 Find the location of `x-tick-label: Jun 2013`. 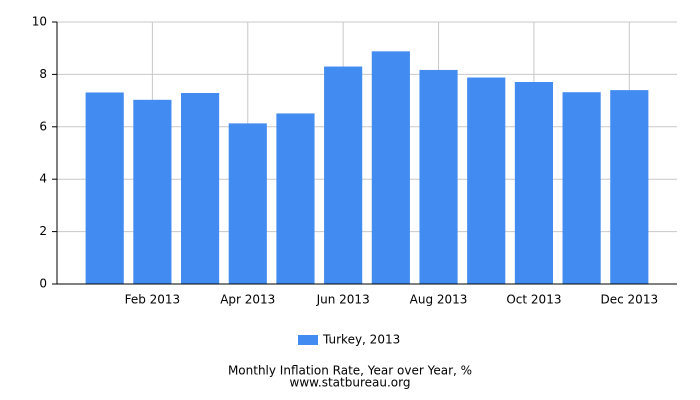

x-tick-label: Jun 2013 is located at coordinates (343, 300).